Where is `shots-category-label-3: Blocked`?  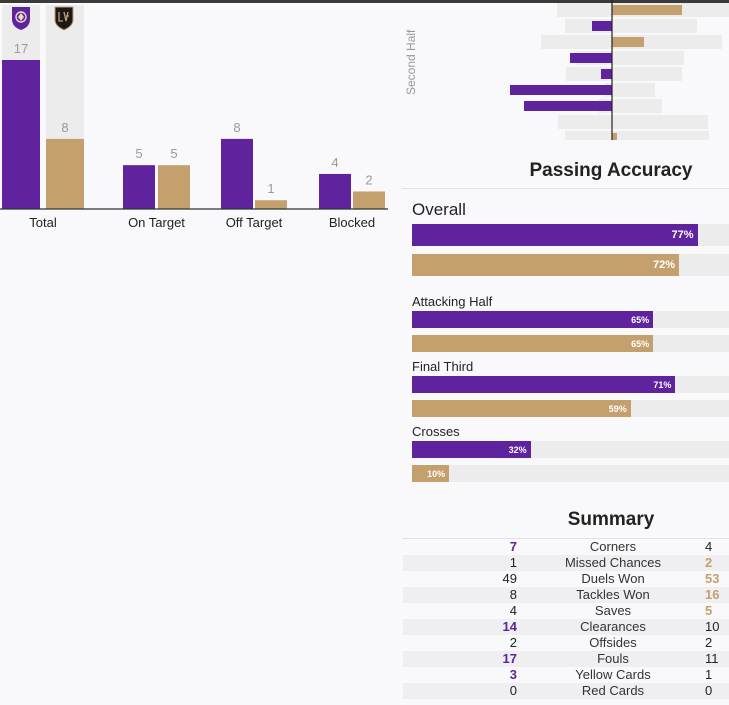 shots-category-label-3: Blocked is located at coordinates (352, 222).